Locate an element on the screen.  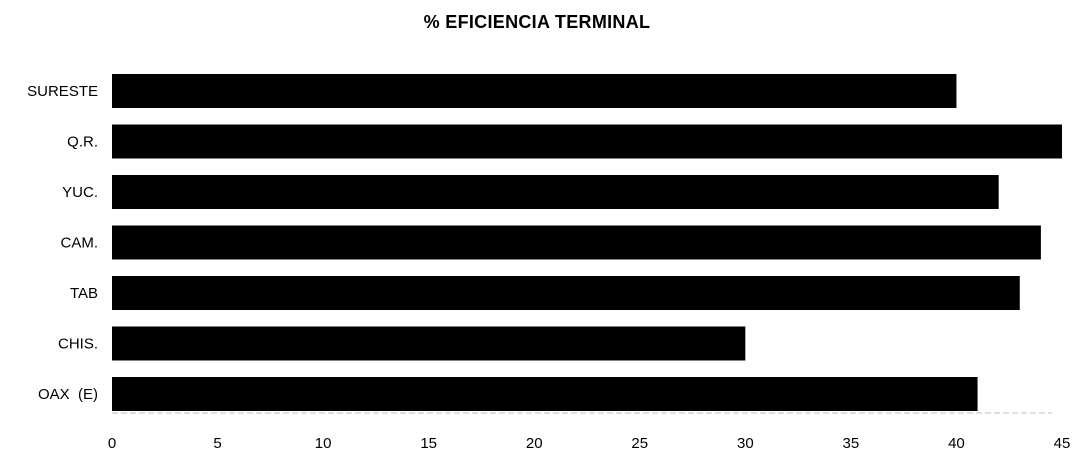
x-tick-label: 40 is located at coordinates (956, 443).